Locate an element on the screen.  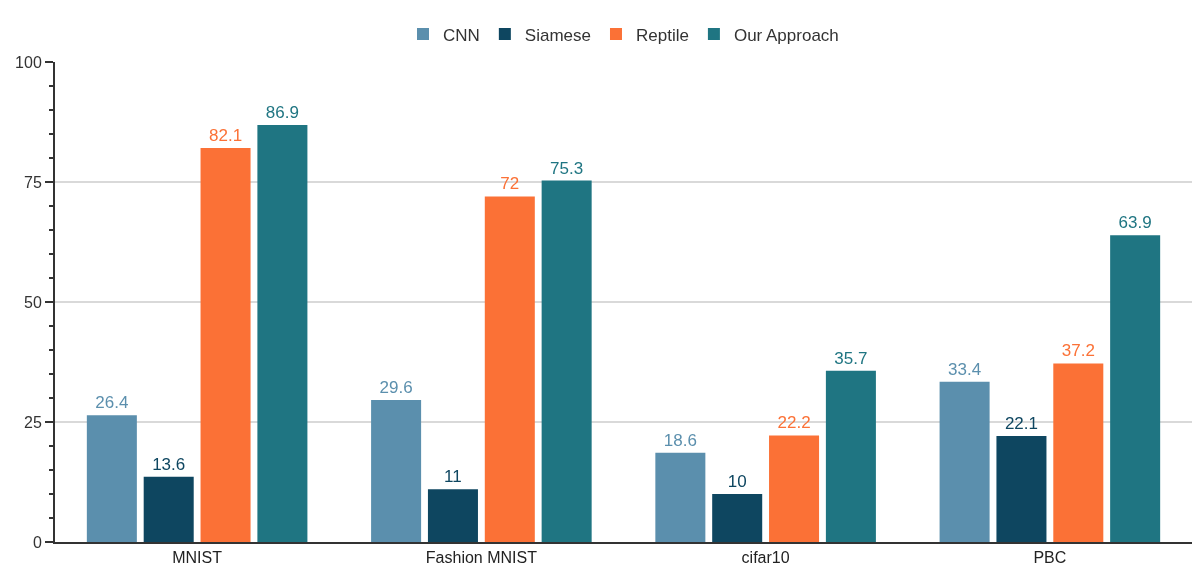
data-label: 10 is located at coordinates (737, 481).